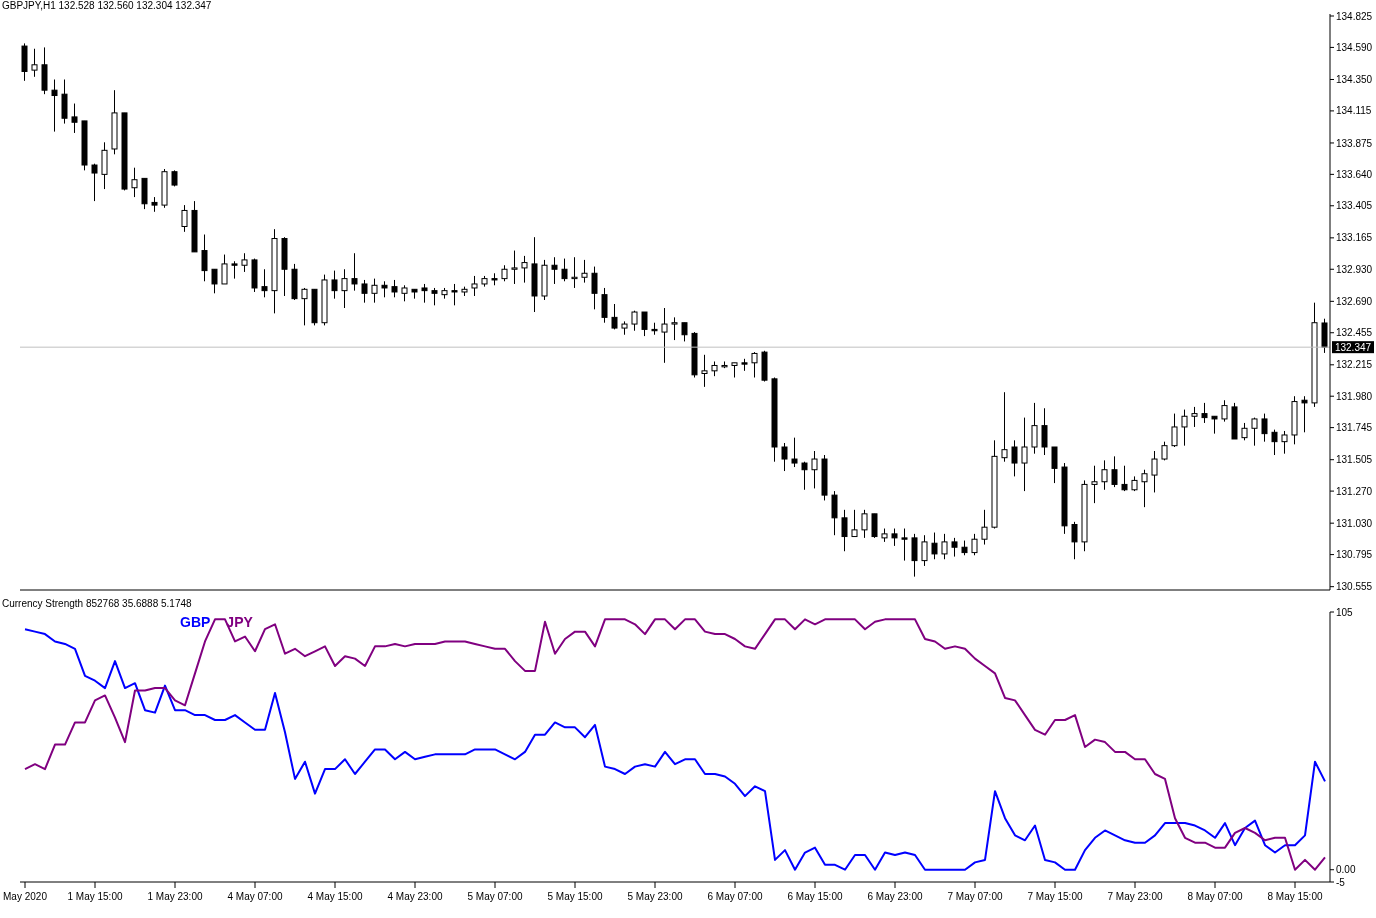 The image size is (1376, 918). Describe the element at coordinates (1341, 882) in the screenshot. I see `y-tick-label: -5` at that location.